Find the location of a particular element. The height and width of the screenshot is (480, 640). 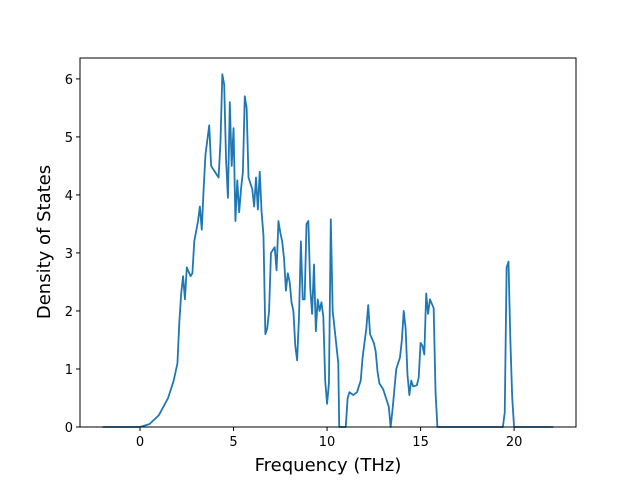

y-tick-label: 1 is located at coordinates (69, 370).